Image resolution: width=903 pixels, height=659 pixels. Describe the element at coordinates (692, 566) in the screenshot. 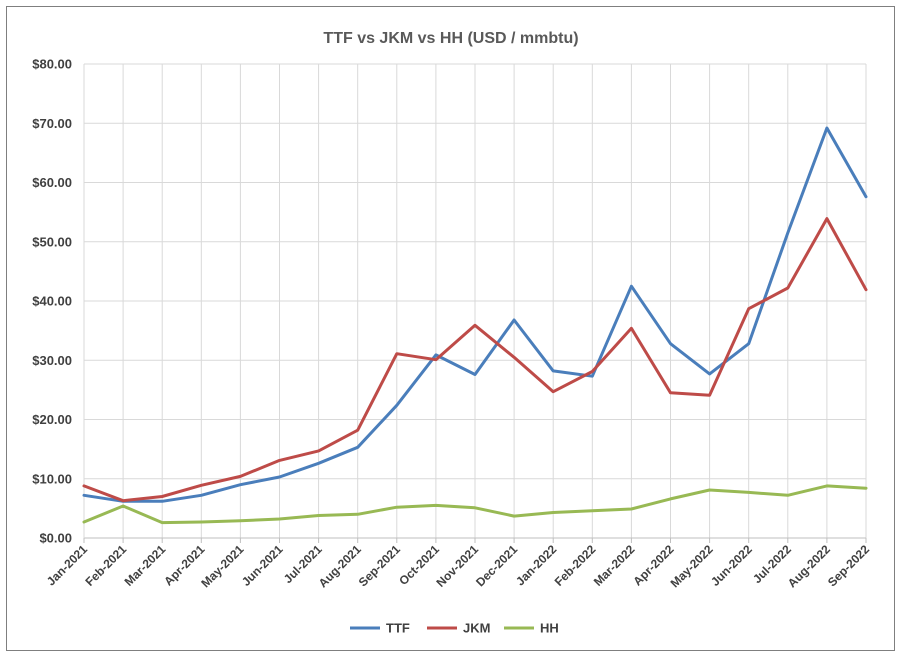

I see `x-tick-label: May-2022` at that location.